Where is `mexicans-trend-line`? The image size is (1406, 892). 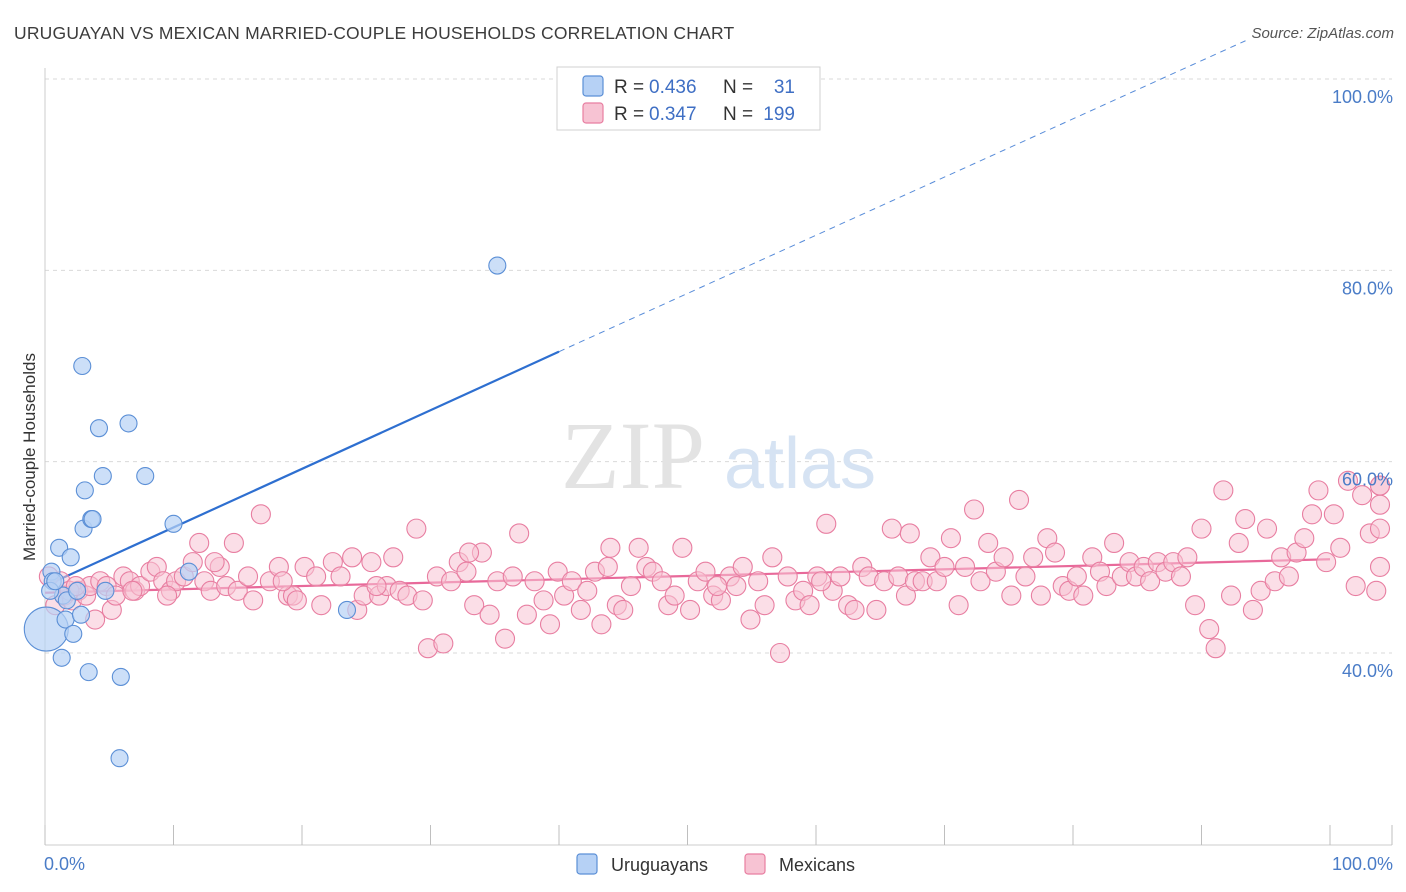 mexicans-trend-line is located at coordinates (687, 576).